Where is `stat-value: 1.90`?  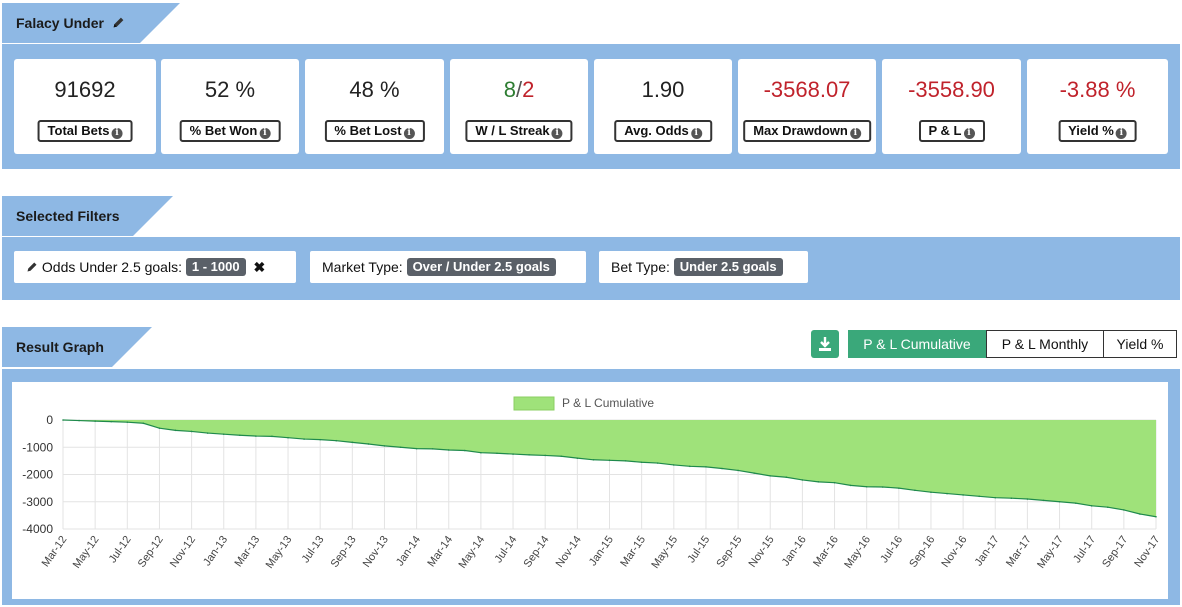
stat-value: 1.90 is located at coordinates (663, 89).